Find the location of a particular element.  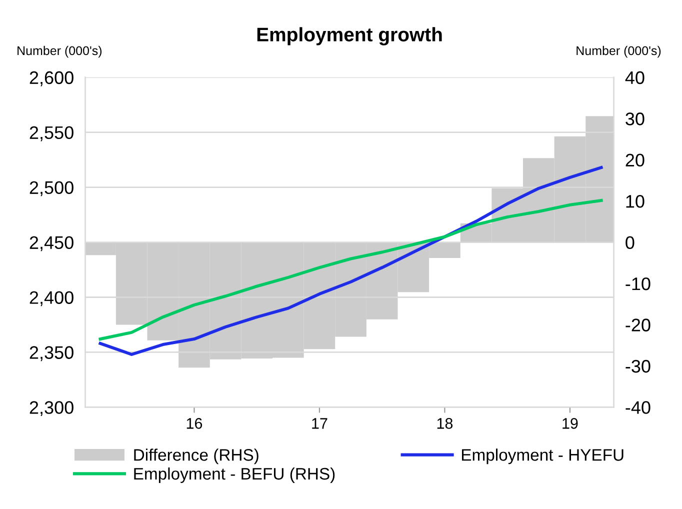

y-tick-label: 2,600 is located at coordinates (52, 78).